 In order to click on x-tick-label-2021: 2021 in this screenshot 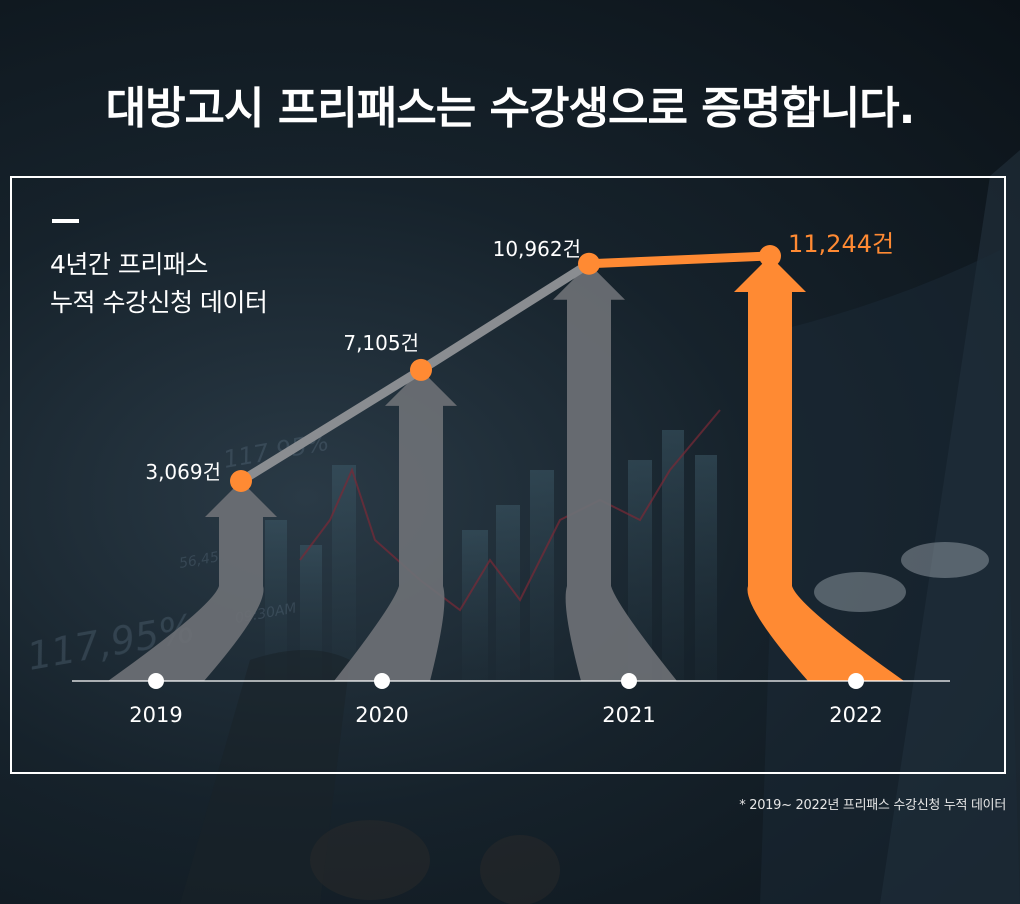, I will do `click(628, 715)`.